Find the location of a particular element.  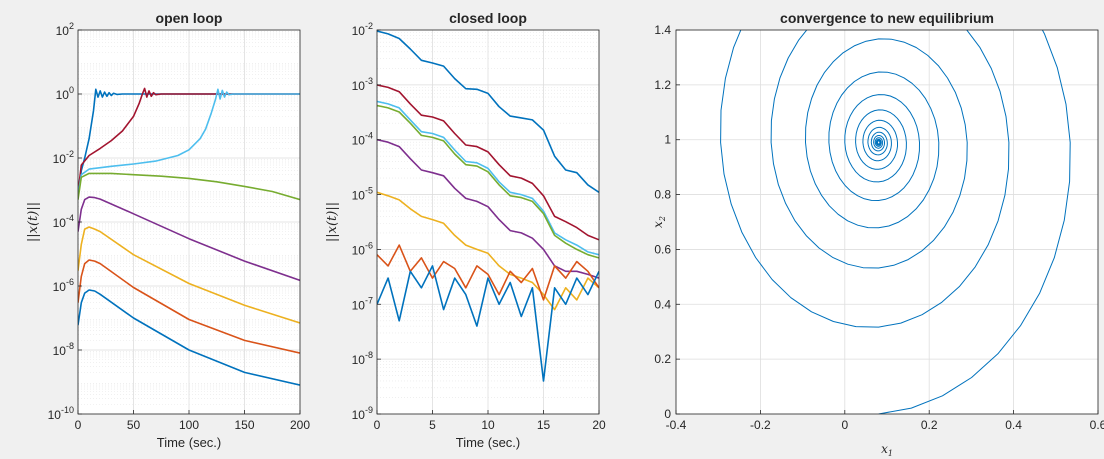

phase-plane-xlabel: x1 is located at coordinates (887, 450).